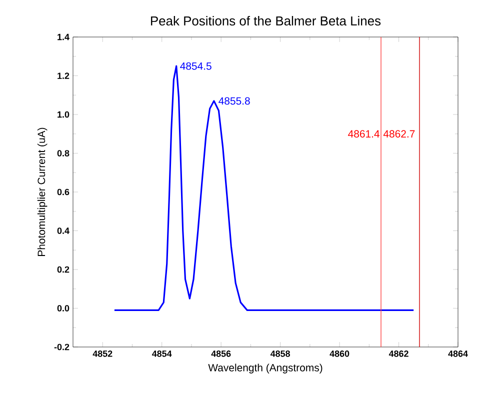 The height and width of the screenshot is (404, 478). I want to click on y-tick-label: 0.0, so click(63, 308).